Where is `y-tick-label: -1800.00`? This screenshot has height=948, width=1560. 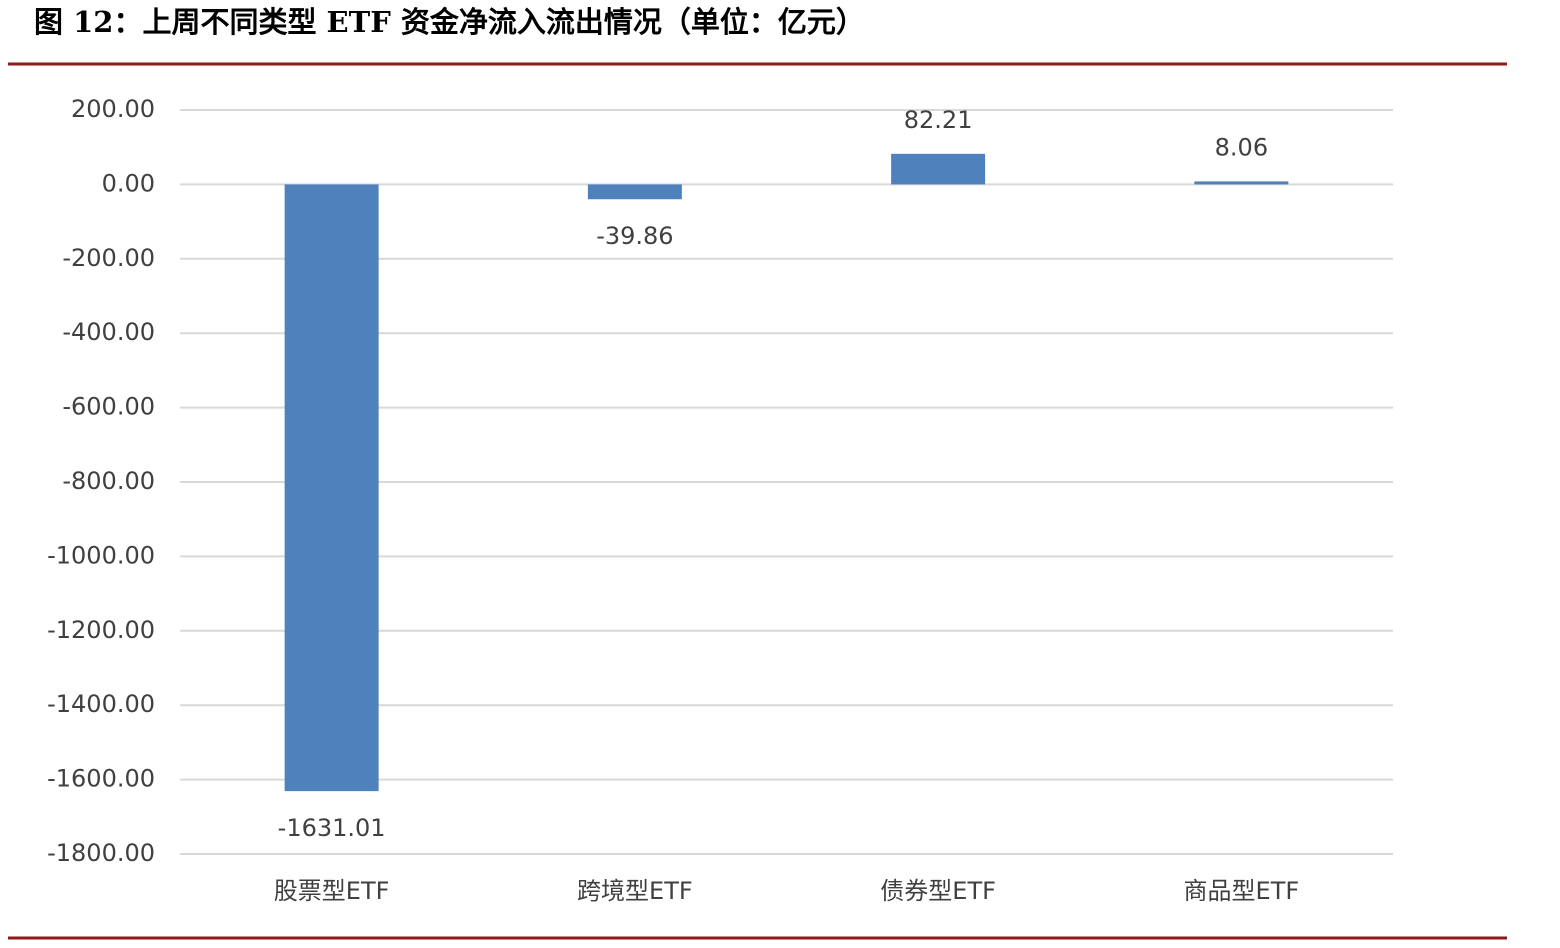
y-tick-label: -1800.00 is located at coordinates (101, 853).